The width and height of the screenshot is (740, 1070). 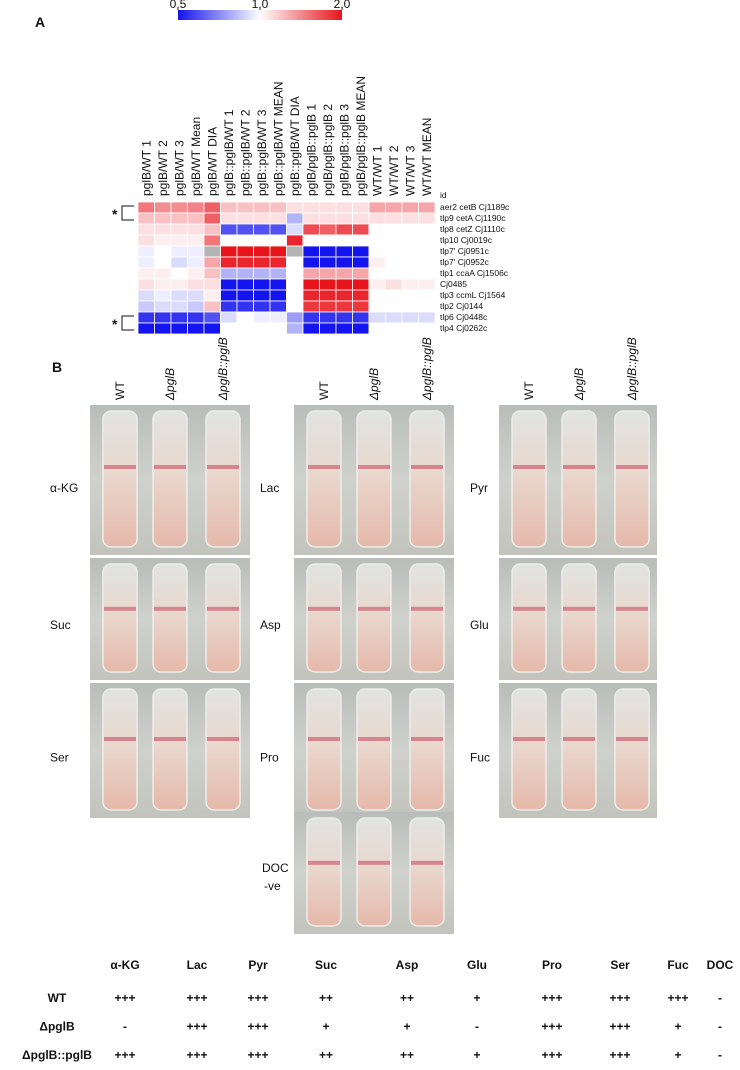 I want to click on row-label: tlp6 Cj0448c, so click(x=464, y=317).